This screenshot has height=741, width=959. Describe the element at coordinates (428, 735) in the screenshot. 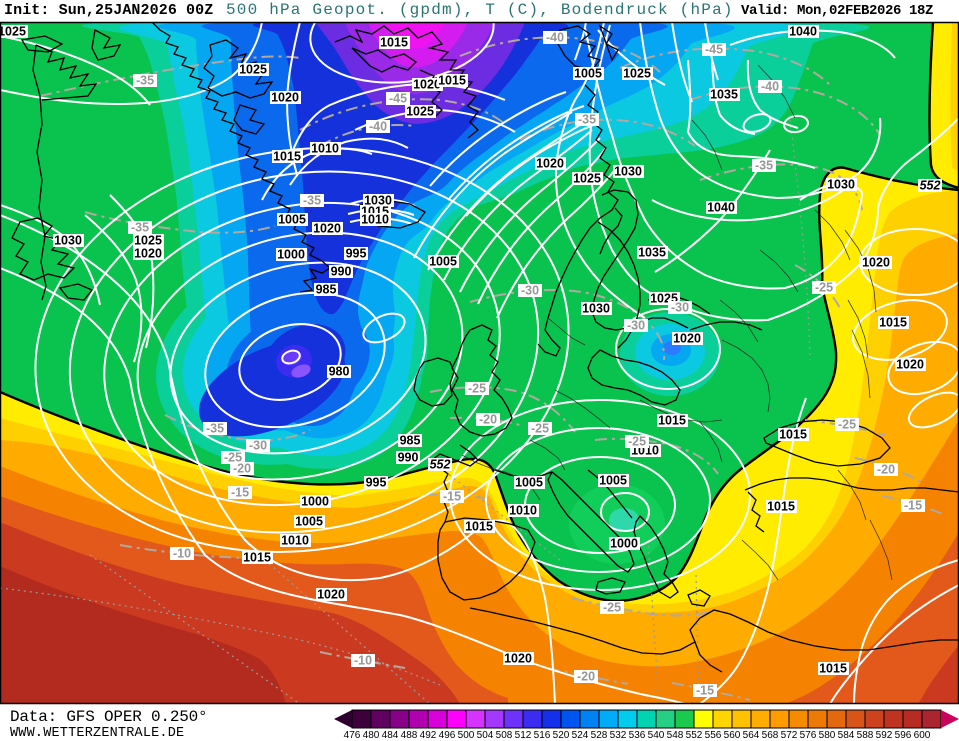

I see `svg-text: 492` at that location.